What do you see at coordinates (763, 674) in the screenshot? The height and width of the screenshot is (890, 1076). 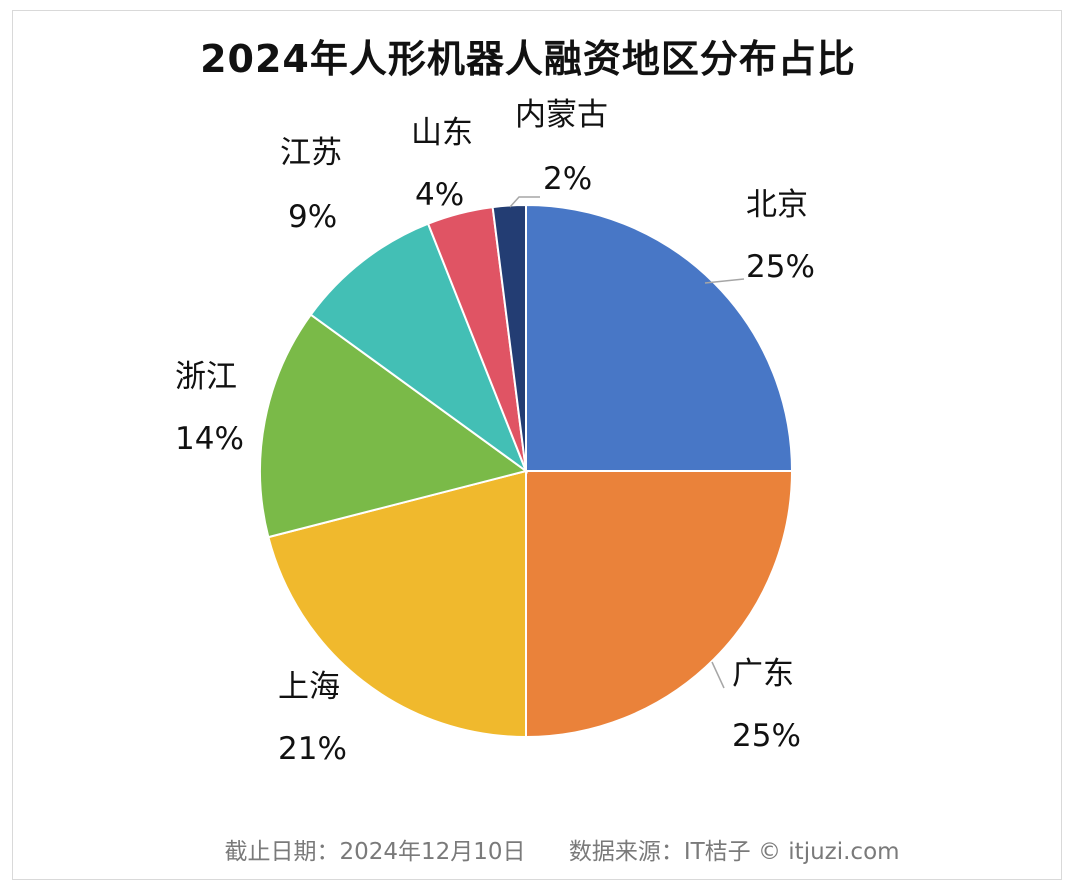 I see `slice-name-label: 广东` at bounding box center [763, 674].